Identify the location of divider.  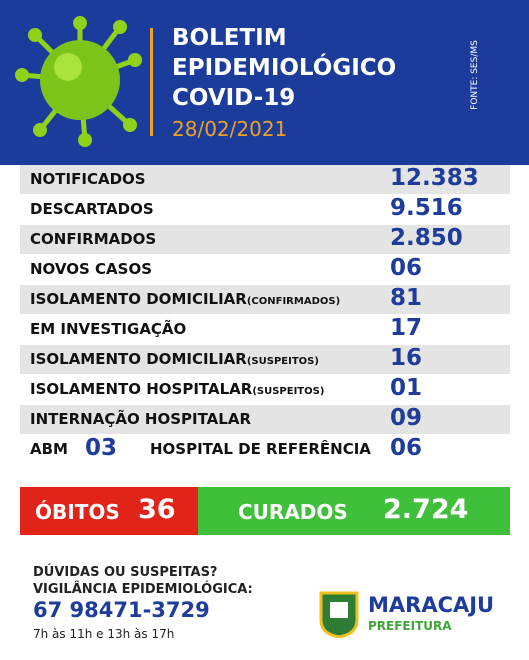
(151, 82).